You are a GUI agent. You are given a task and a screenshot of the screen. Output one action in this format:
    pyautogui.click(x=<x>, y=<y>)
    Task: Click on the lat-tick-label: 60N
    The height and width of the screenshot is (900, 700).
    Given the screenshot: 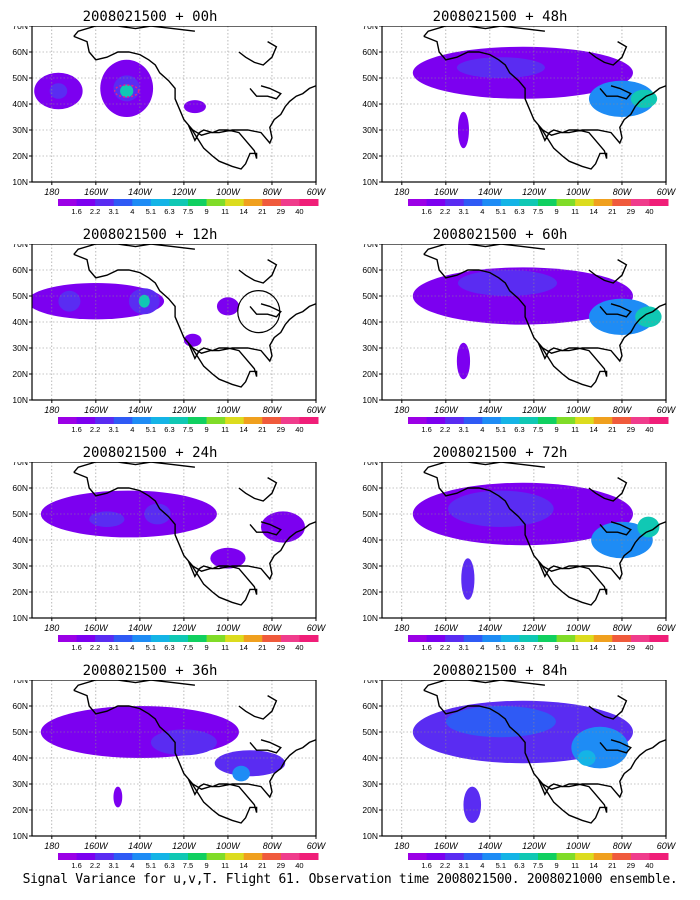 What is the action you would take?
    pyautogui.click(x=370, y=270)
    